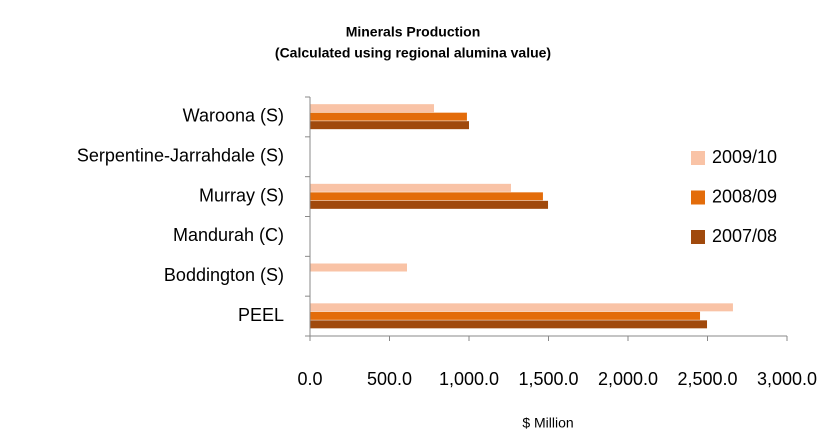 This screenshot has height=432, width=827. Describe the element at coordinates (547, 423) in the screenshot. I see `x-axis-label: $ Million` at that location.